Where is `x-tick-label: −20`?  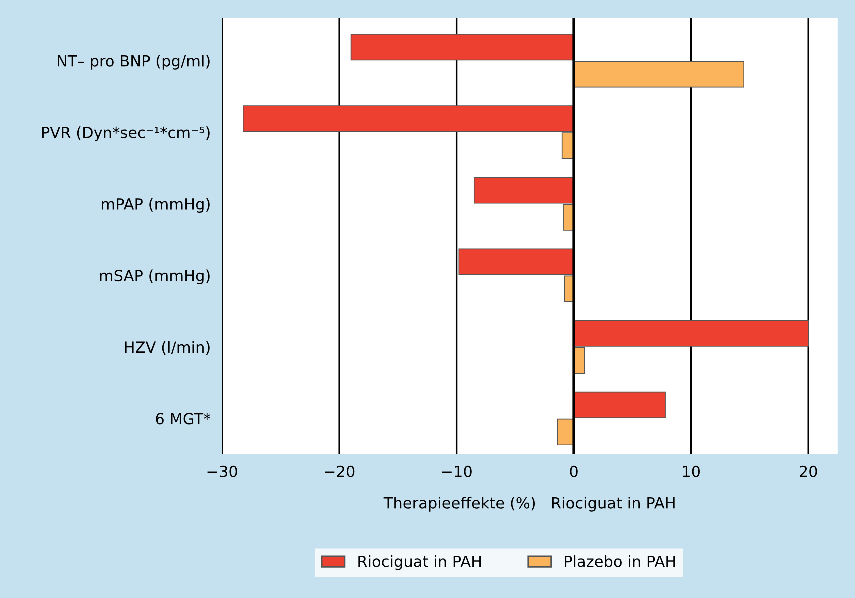
x-tick-label: −20 is located at coordinates (340, 472).